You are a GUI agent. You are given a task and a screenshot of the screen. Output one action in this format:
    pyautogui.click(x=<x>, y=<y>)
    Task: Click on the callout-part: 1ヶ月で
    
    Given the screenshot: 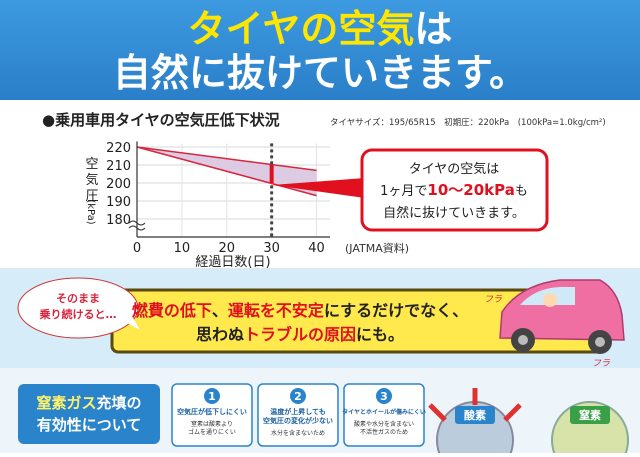 What is the action you would take?
    pyautogui.click(x=403, y=191)
    